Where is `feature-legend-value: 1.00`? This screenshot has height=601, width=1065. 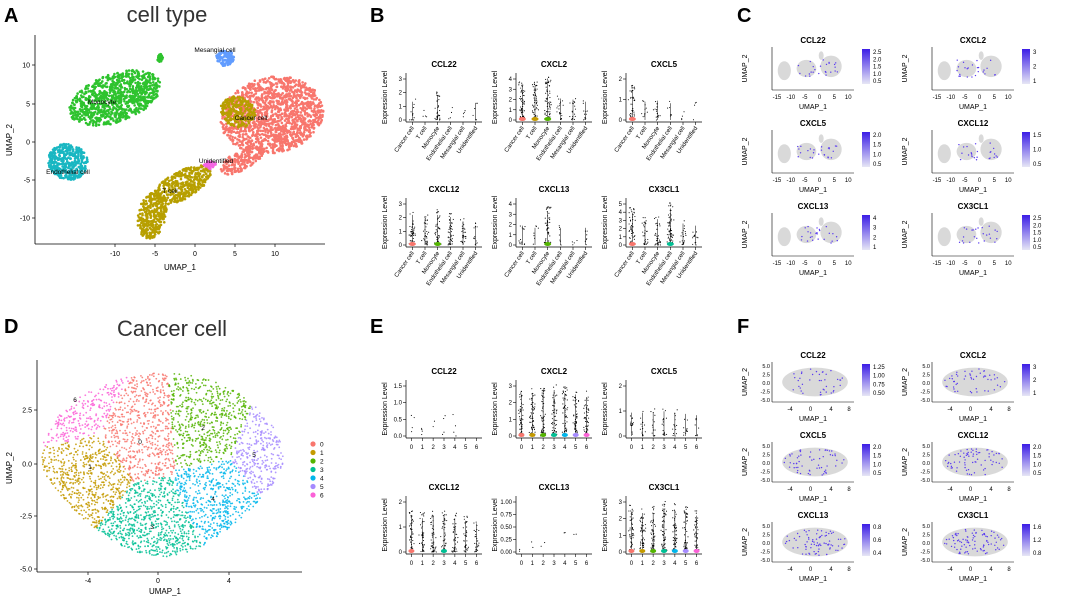 feature-legend-value: 1.00 is located at coordinates (879, 377).